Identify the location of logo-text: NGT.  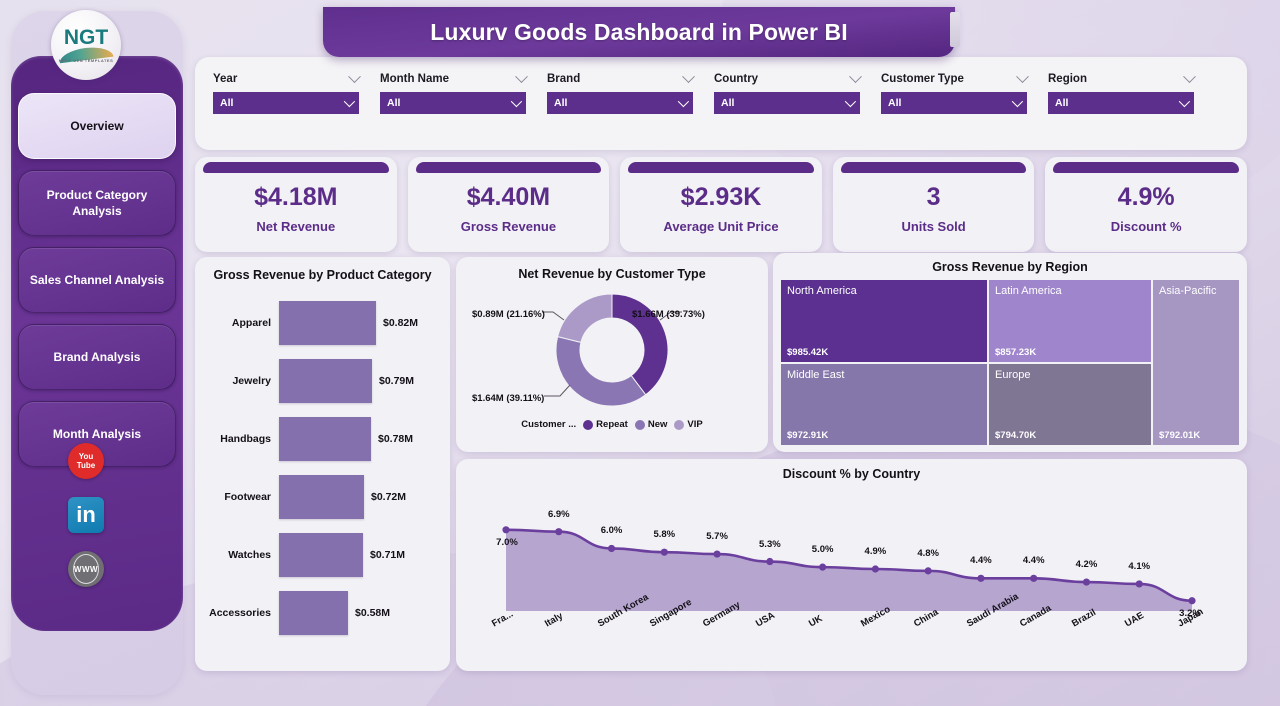
(86, 37).